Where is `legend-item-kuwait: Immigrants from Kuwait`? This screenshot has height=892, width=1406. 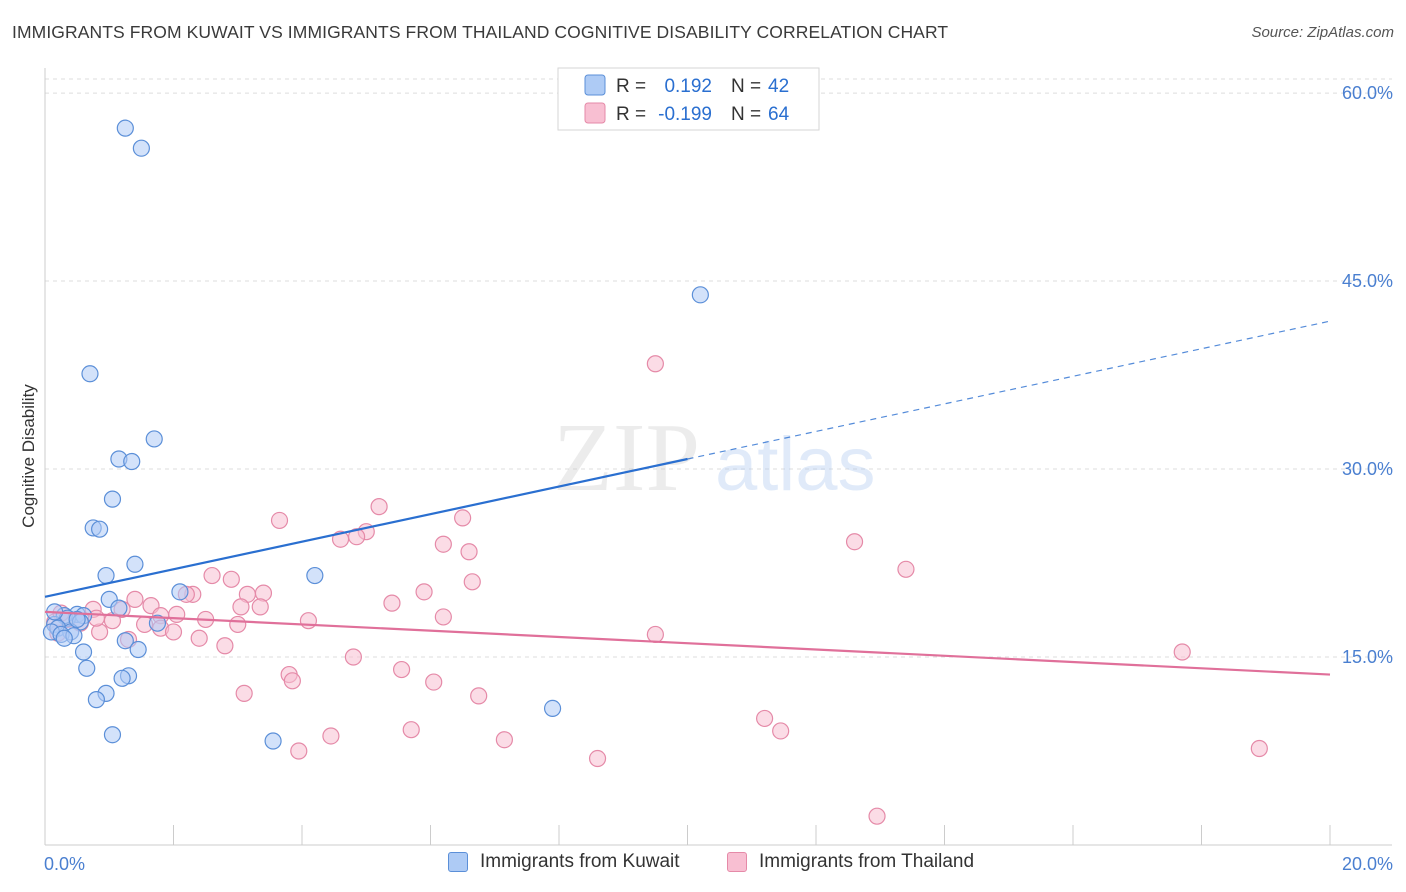
legend-item-kuwait: Immigrants from Kuwait is located at coordinates (564, 862).